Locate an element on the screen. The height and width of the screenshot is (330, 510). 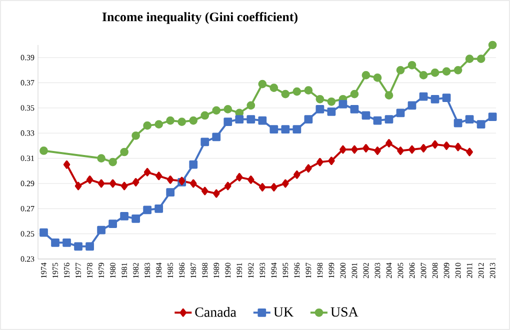
legend-label: USA is located at coordinates (344, 312).